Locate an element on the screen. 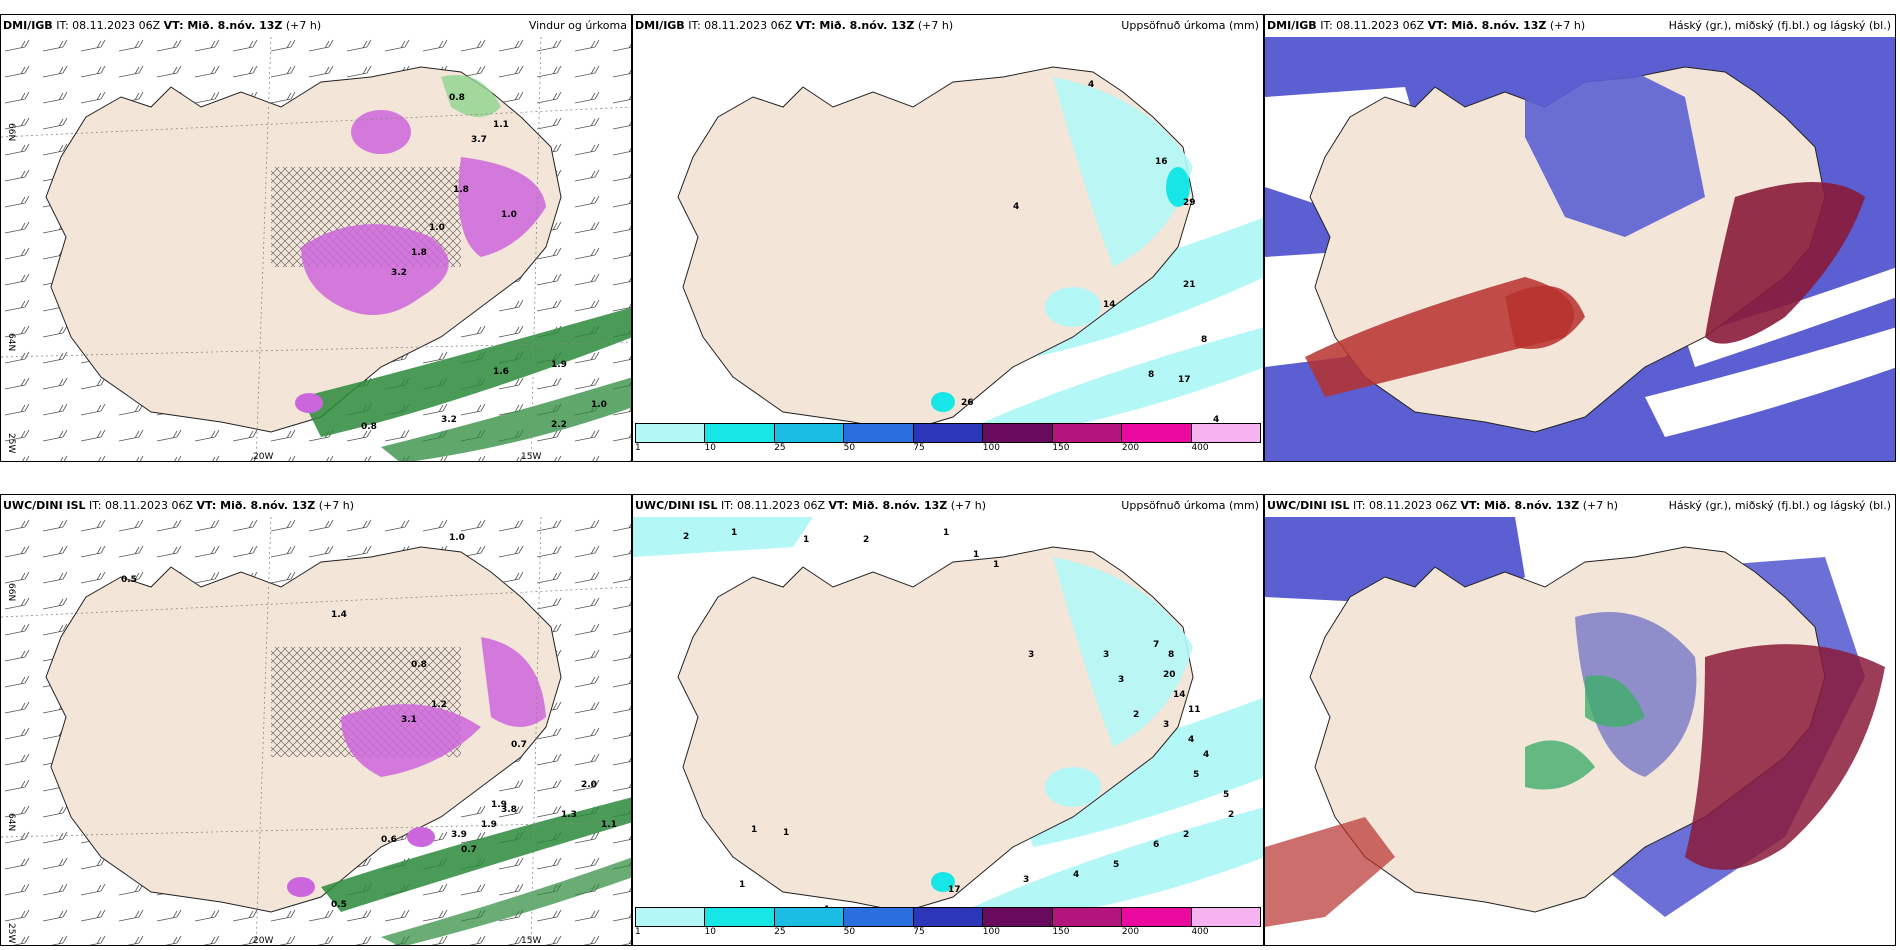 The width and height of the screenshot is (1900, 950). colorbar is located at coordinates (948, 917).